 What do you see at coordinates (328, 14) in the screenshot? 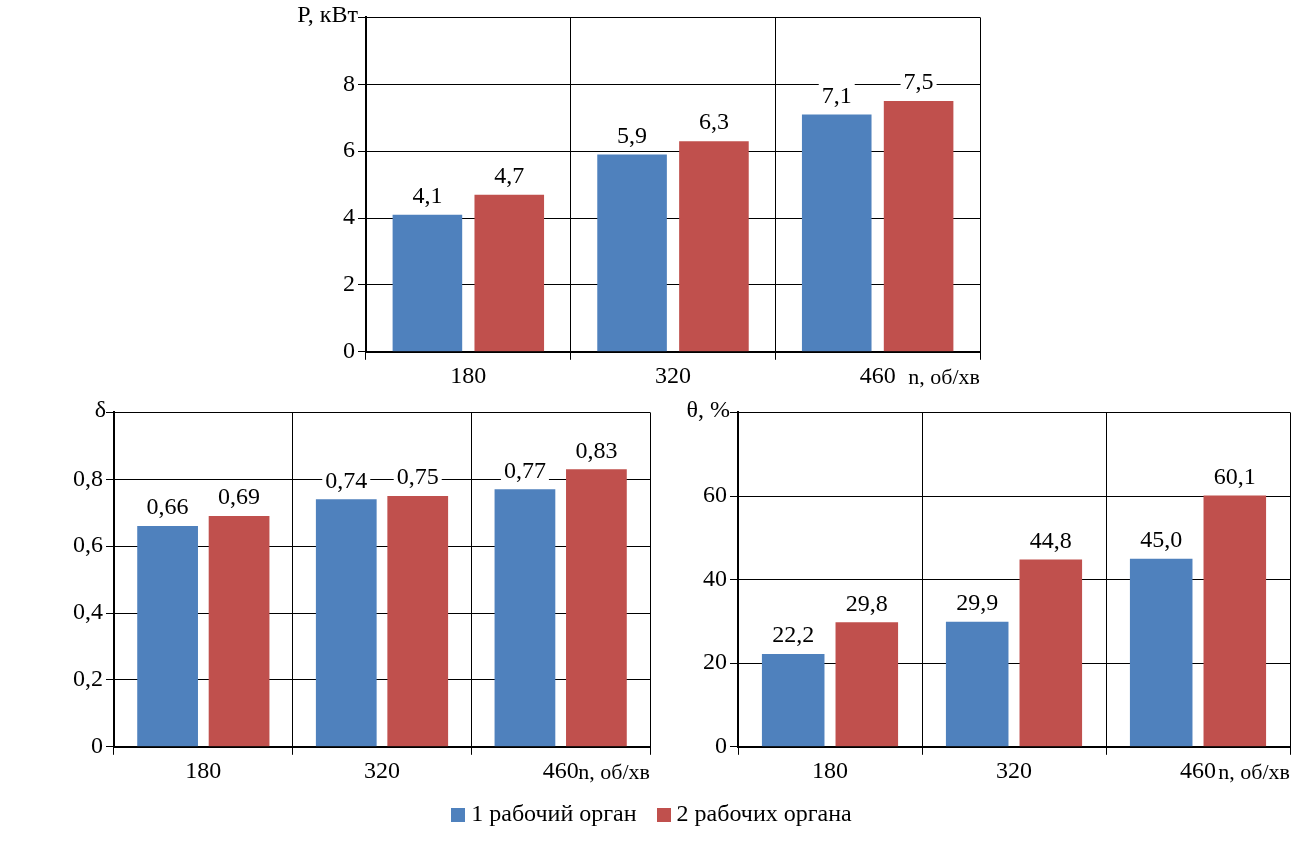
I see `y-axis-title: P, кВт` at bounding box center [328, 14].